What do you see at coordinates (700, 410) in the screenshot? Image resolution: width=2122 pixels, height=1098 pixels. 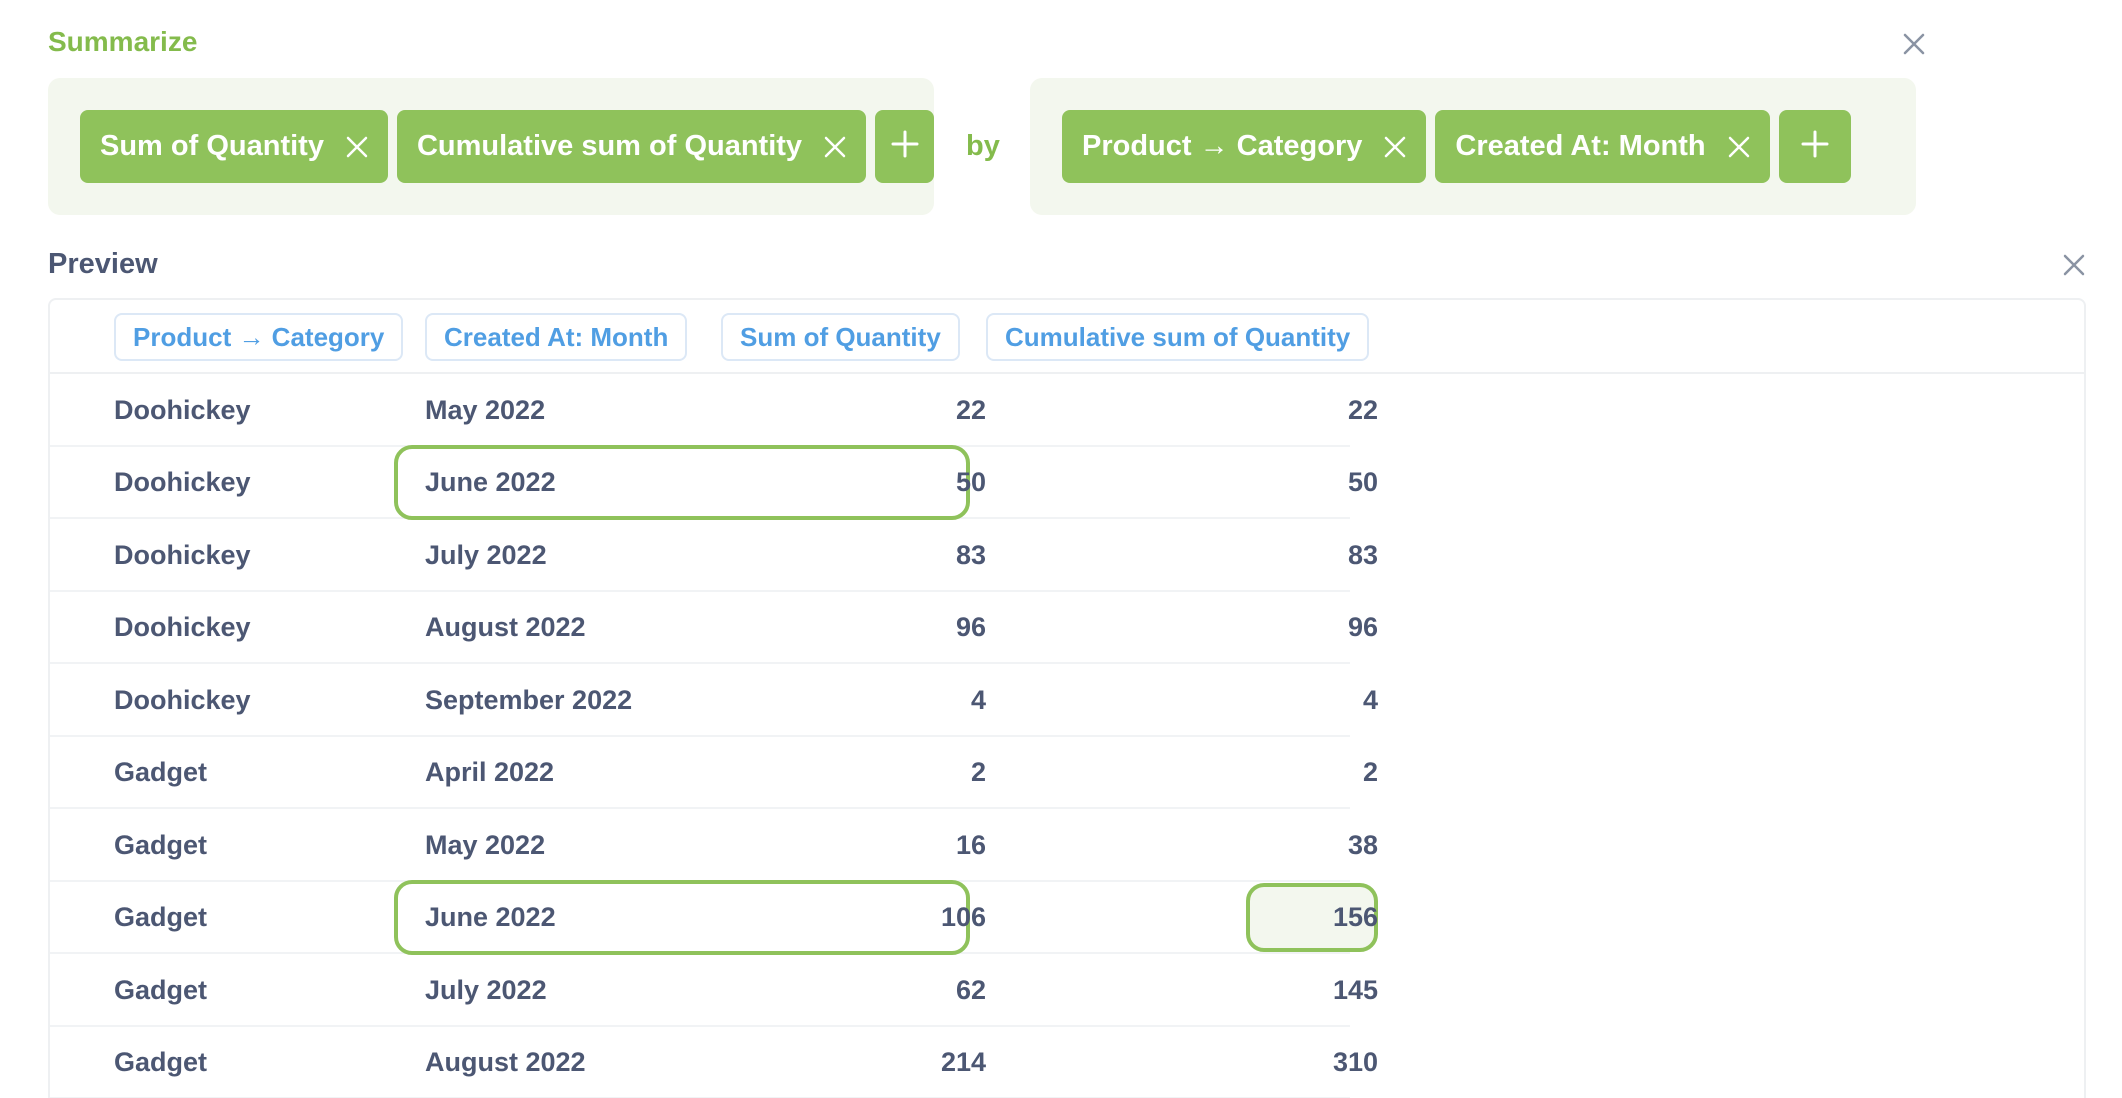 I see `table-row: Doohickey May 2022 22 22` at bounding box center [700, 410].